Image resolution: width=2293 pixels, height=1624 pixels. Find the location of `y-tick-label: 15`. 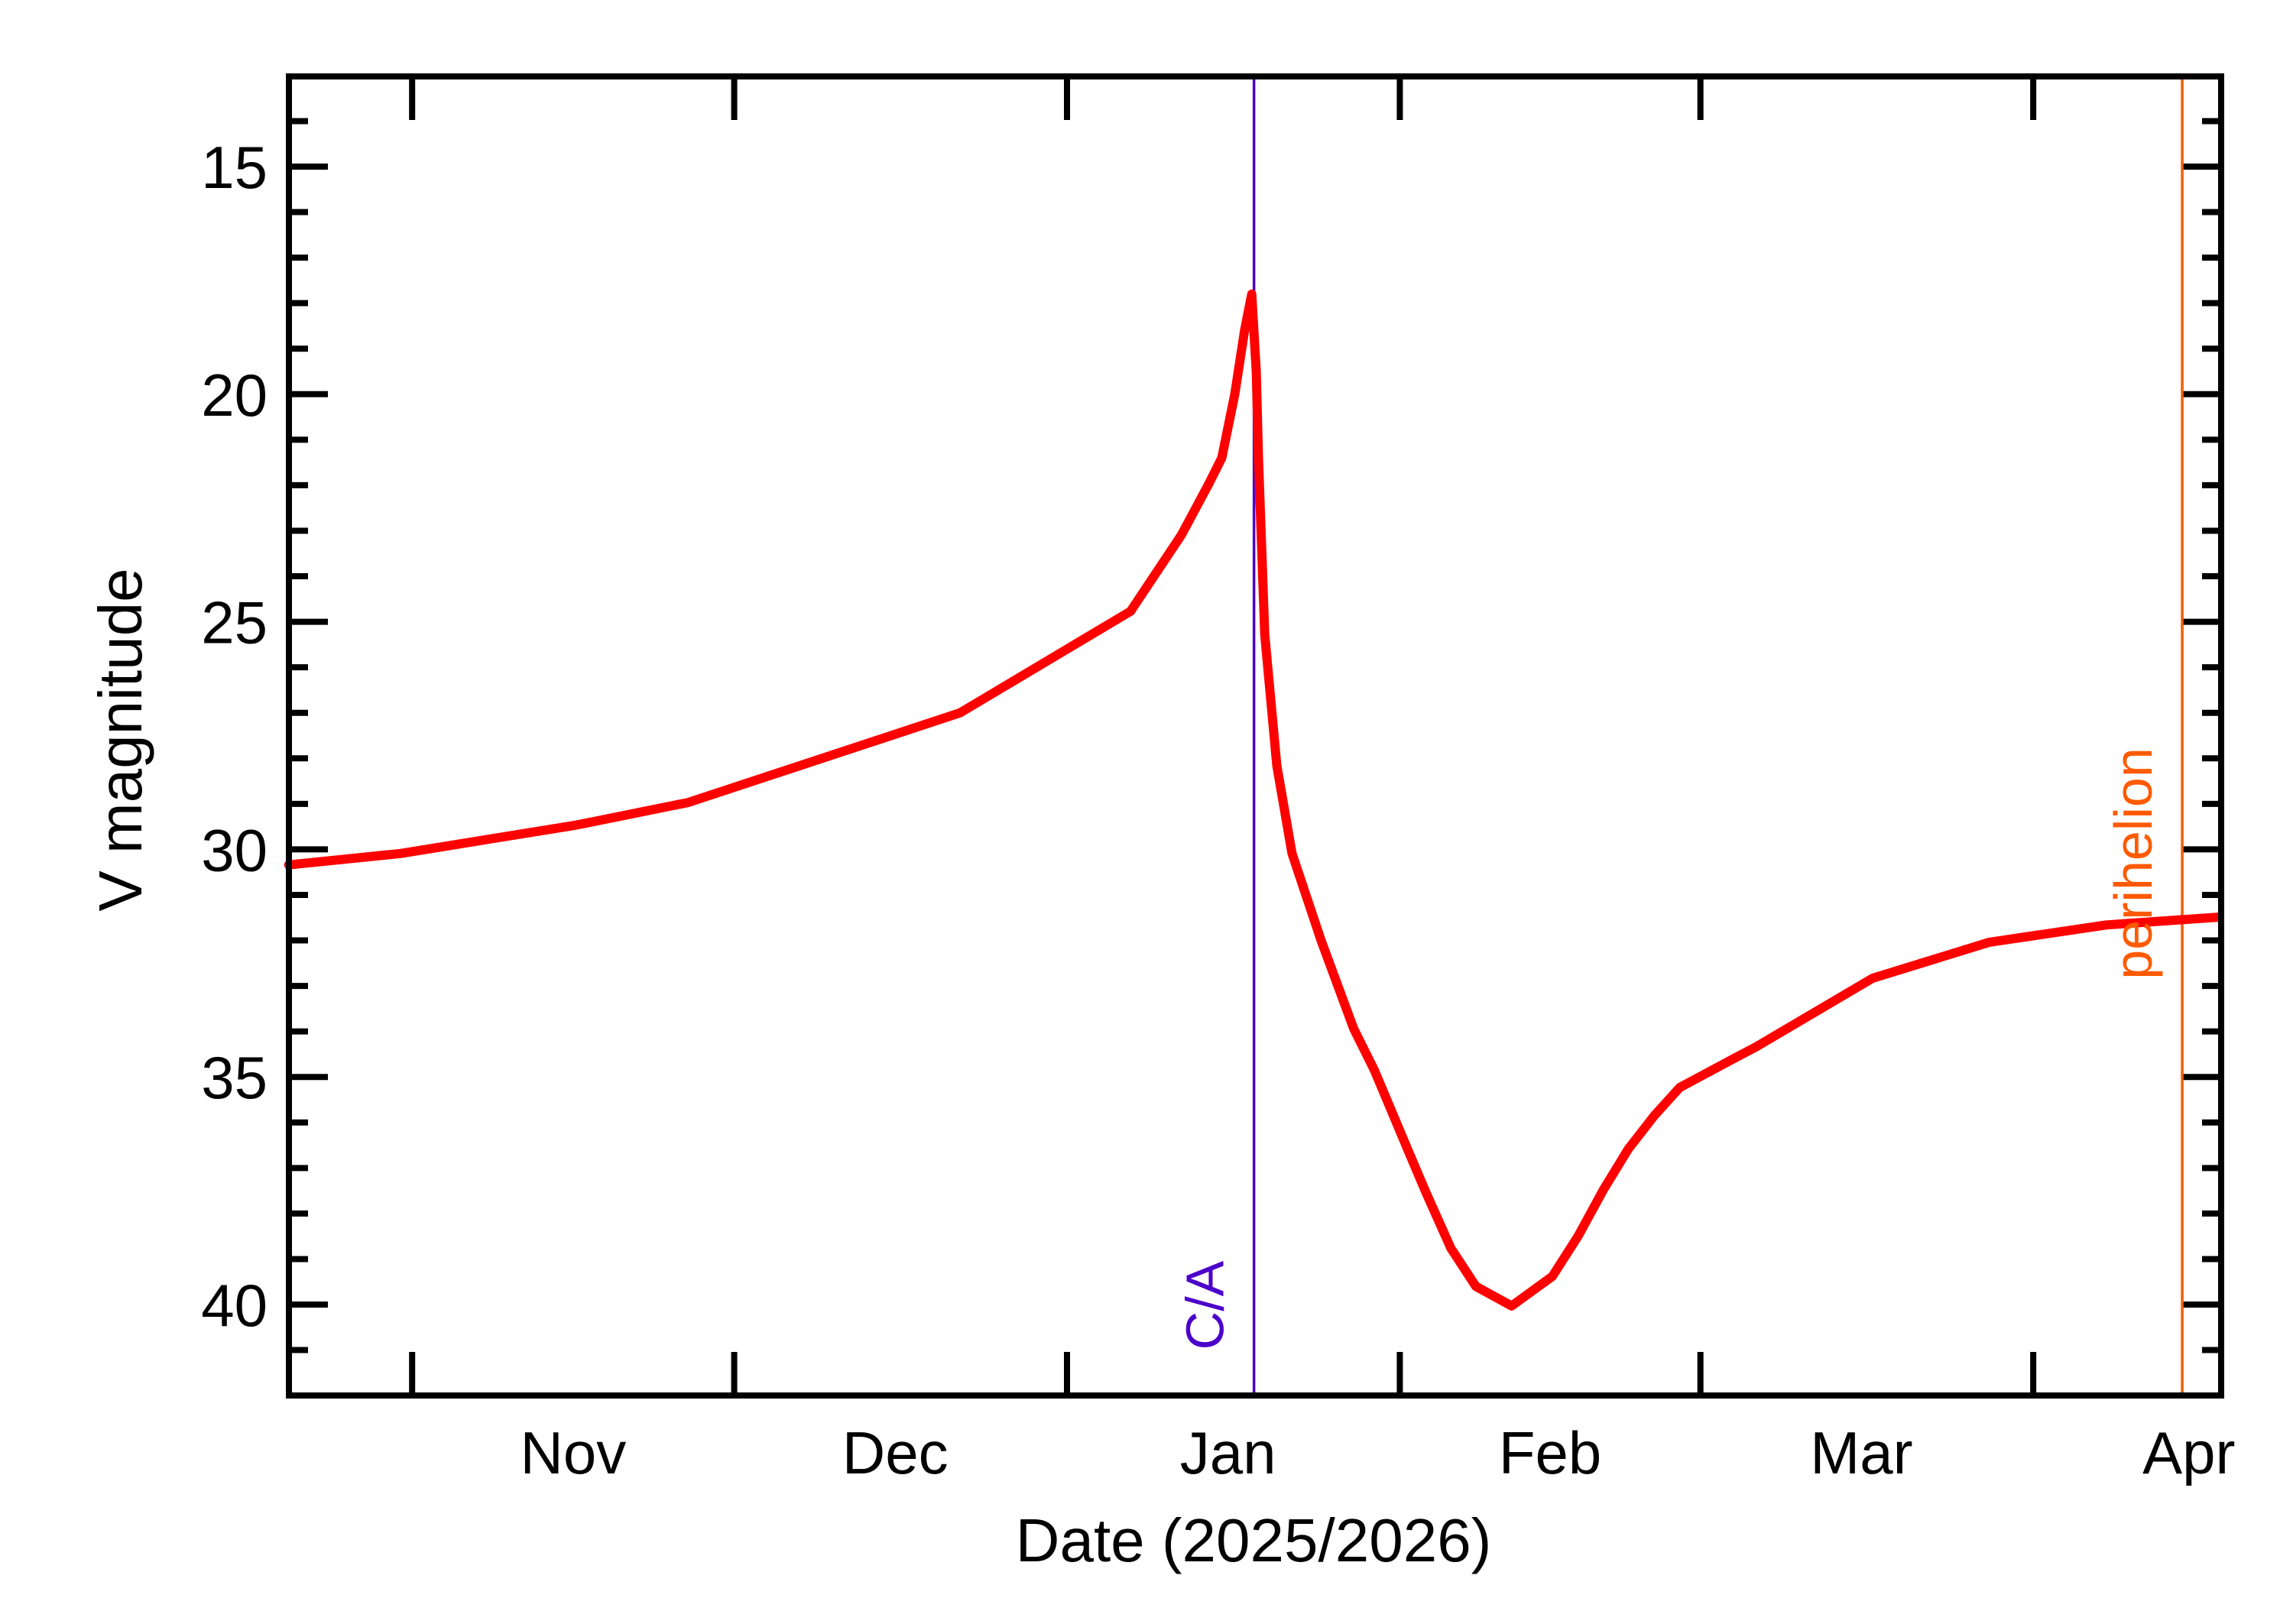

y-tick-label: 15 is located at coordinates (235, 167).